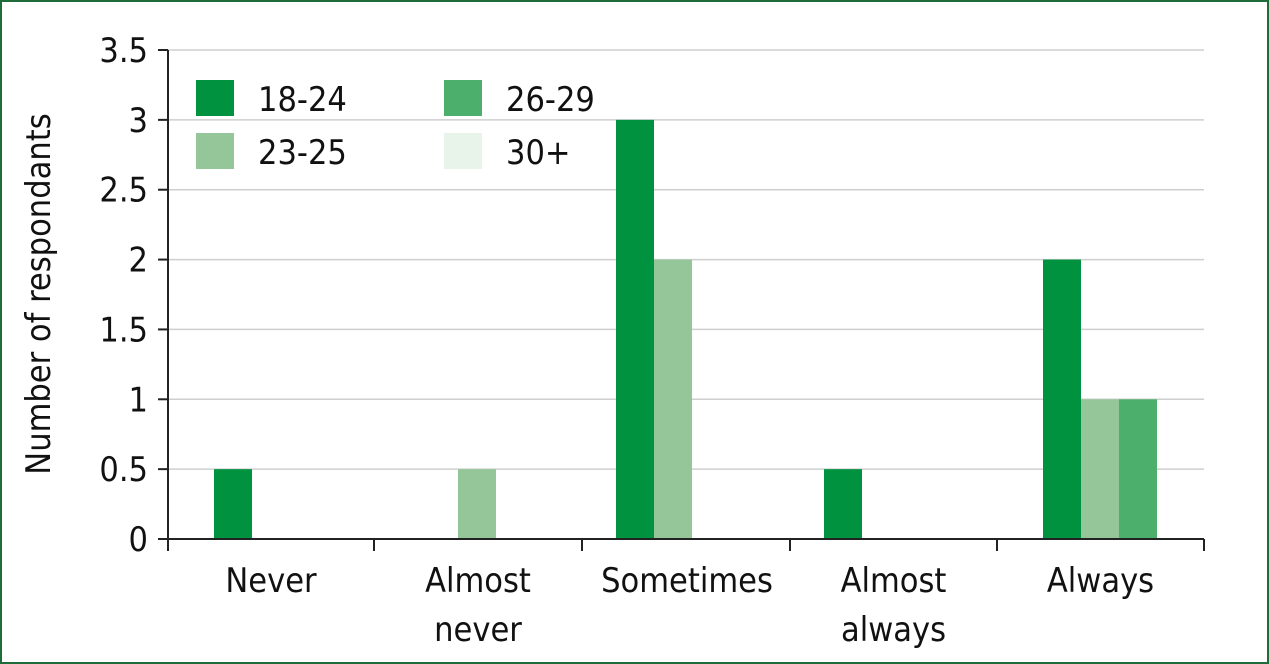 This screenshot has height=664, width=1269. What do you see at coordinates (635, 329) in the screenshot?
I see `bar-18-24-sometimes` at bounding box center [635, 329].